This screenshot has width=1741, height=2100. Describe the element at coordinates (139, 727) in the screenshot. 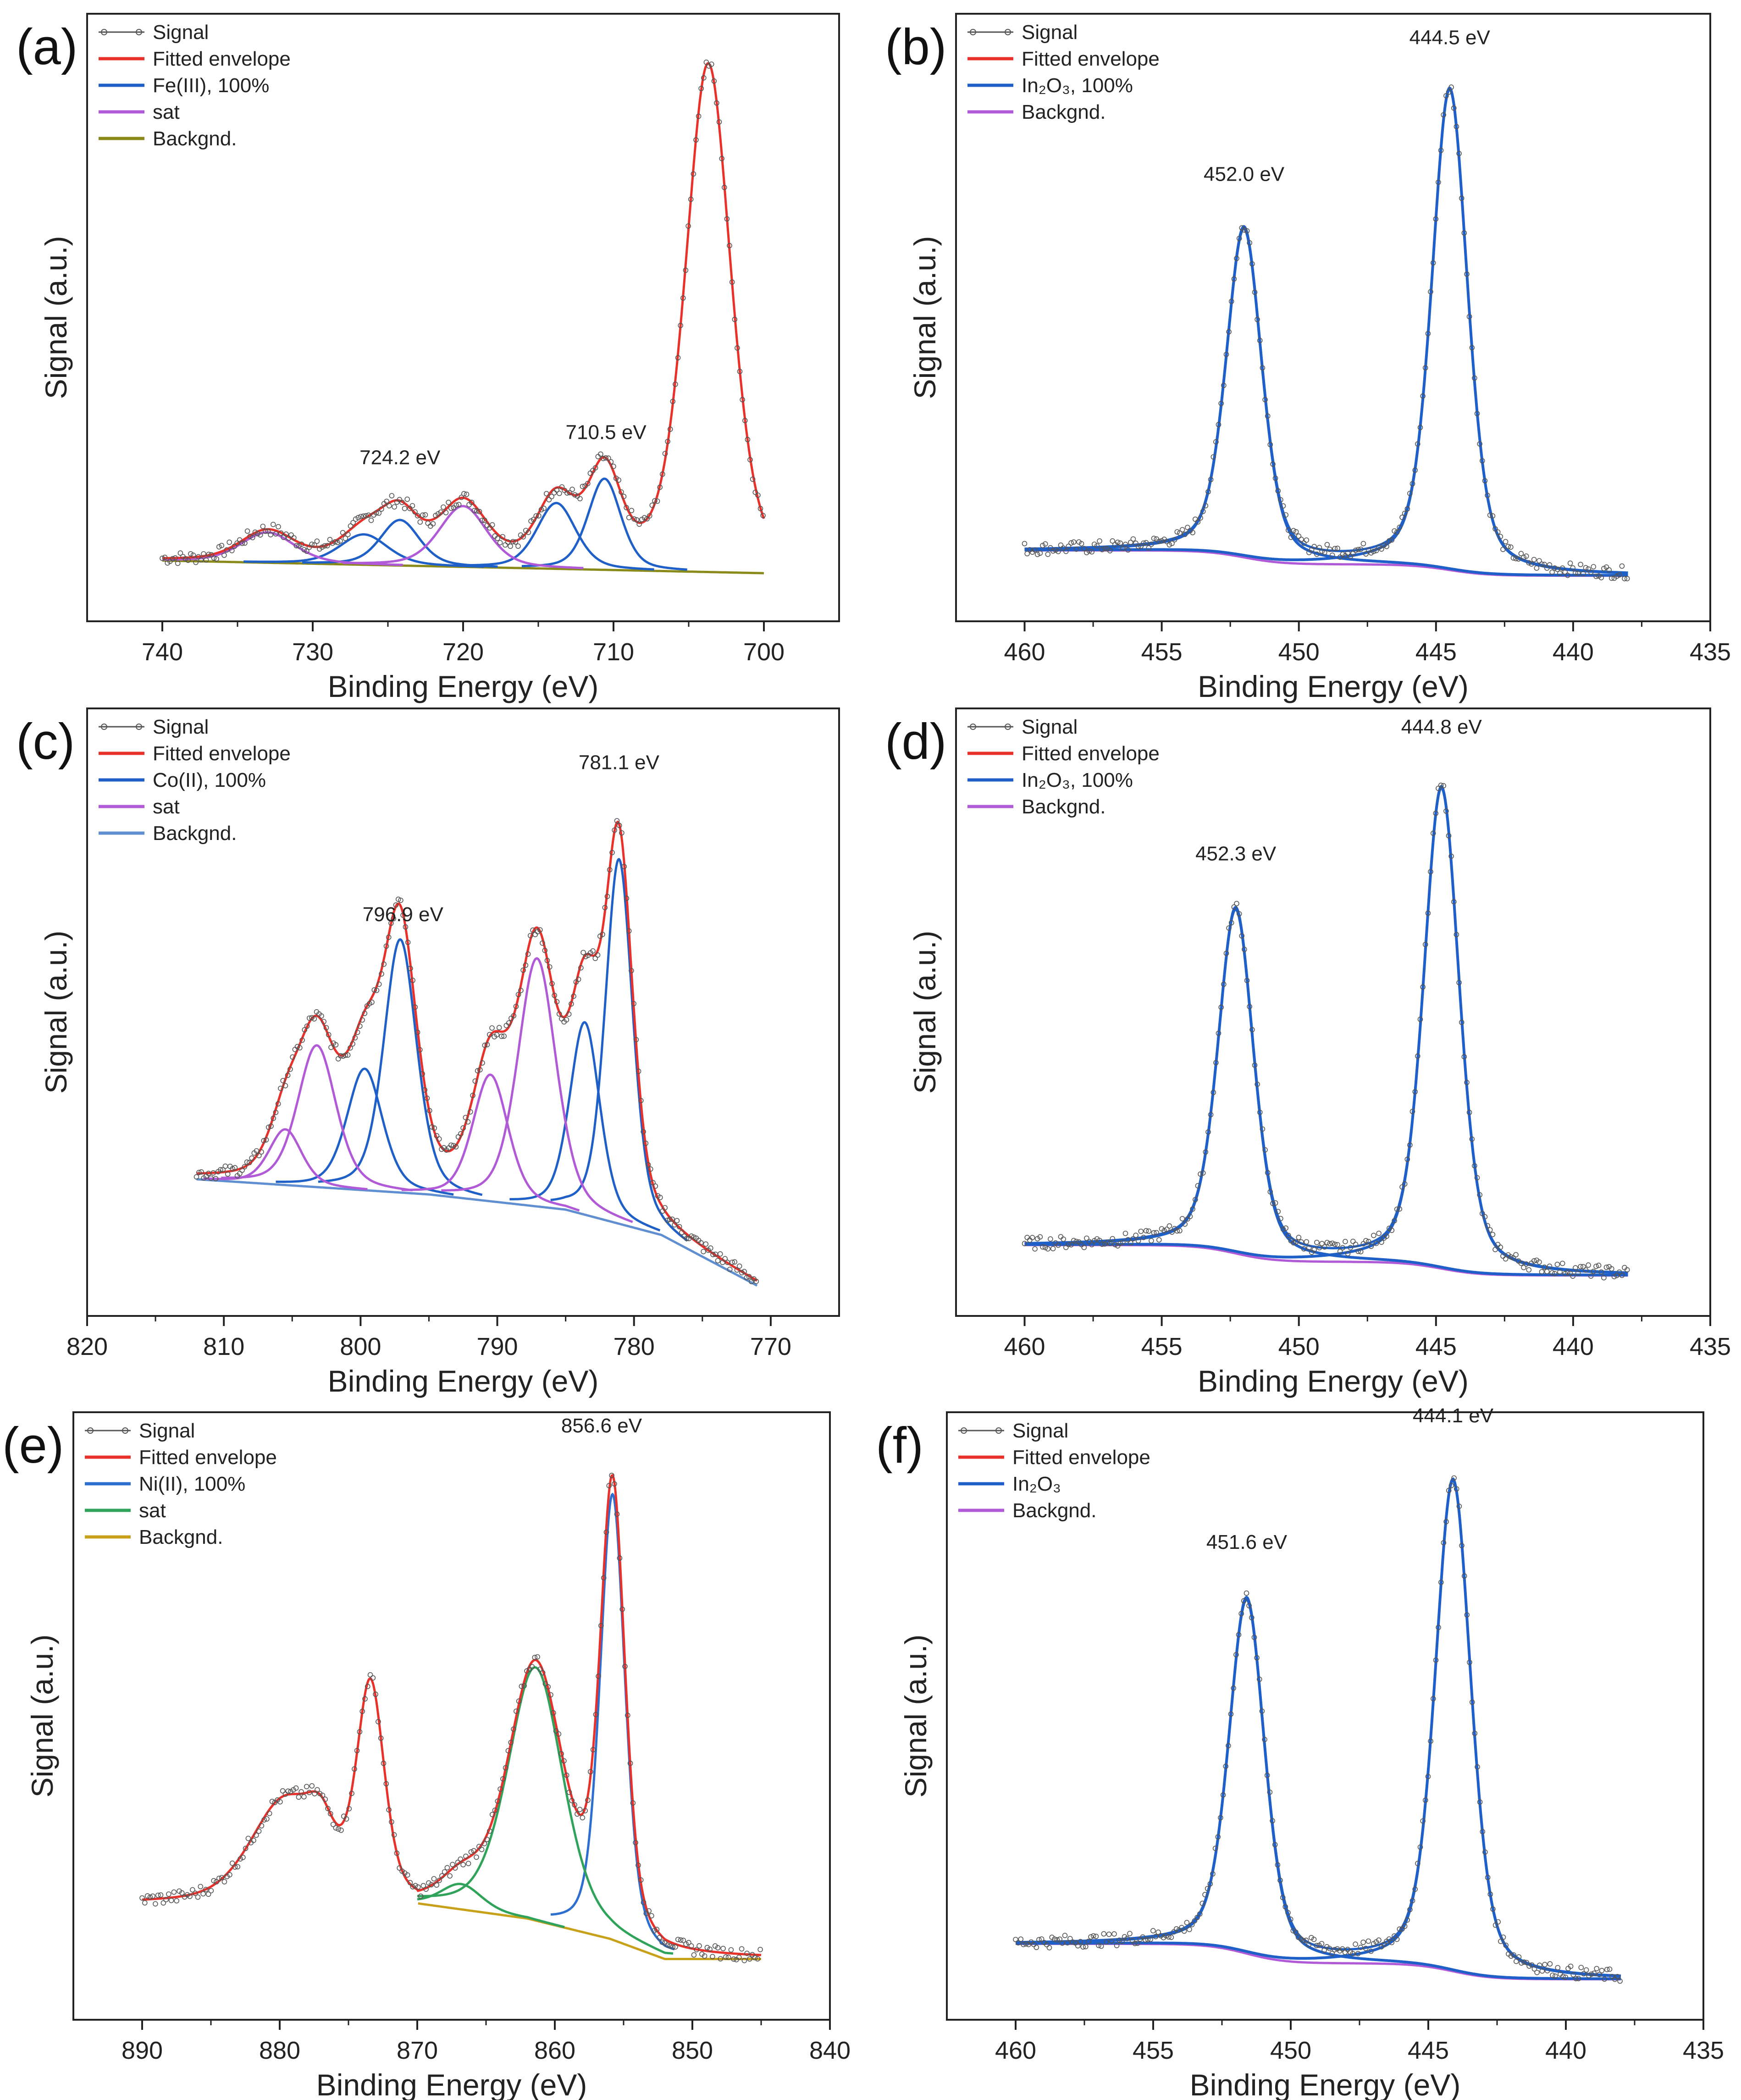

I see `legend-marker` at that location.